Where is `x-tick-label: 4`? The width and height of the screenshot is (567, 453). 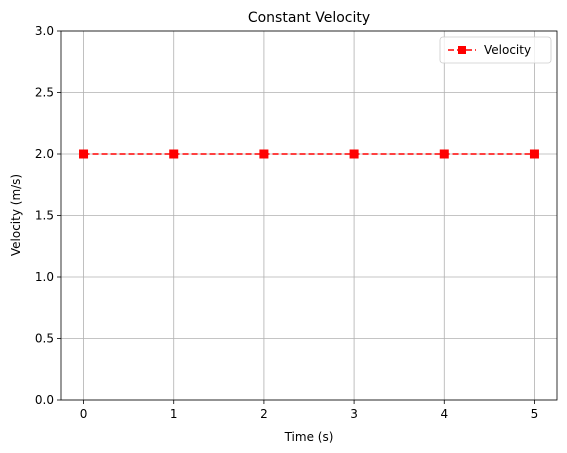
x-tick-label: 4 is located at coordinates (444, 414).